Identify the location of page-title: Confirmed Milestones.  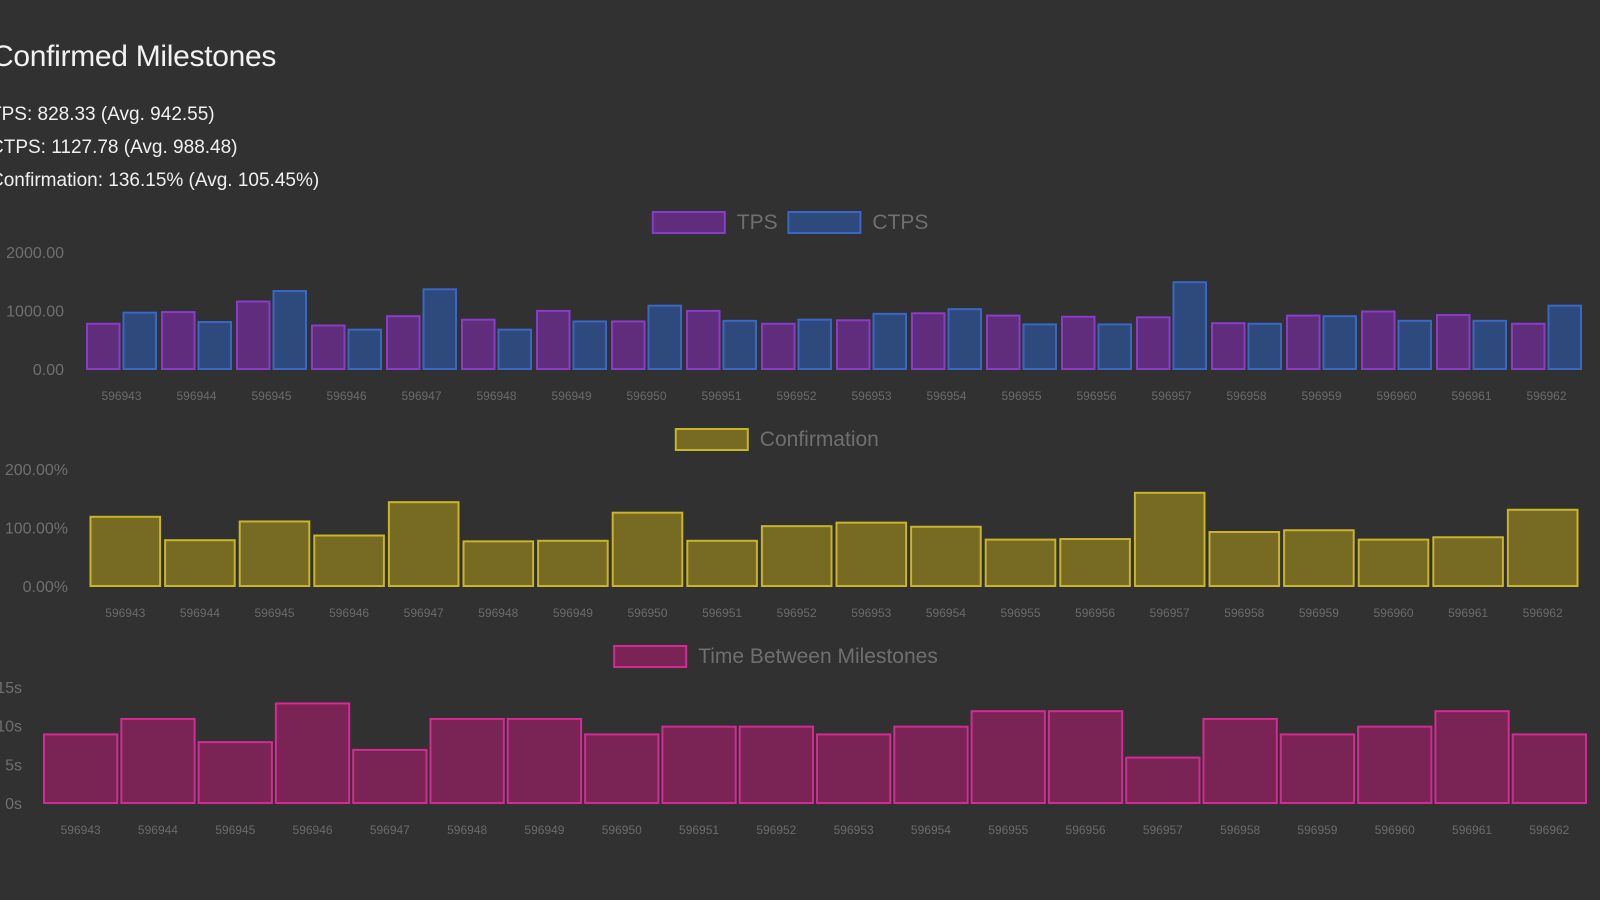
(138, 56).